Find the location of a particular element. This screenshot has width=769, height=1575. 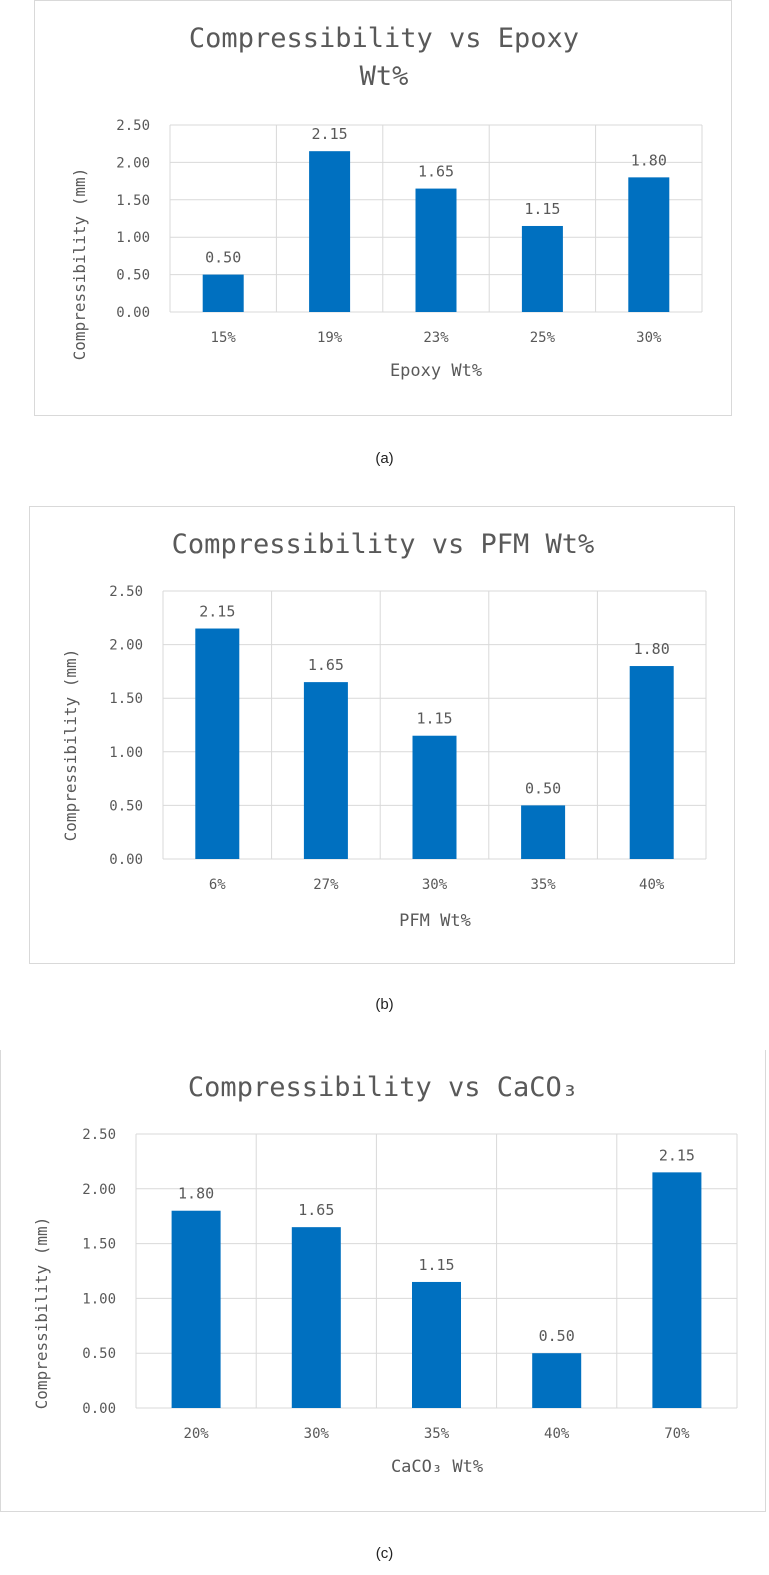

x-axis-label: PFM Wt% is located at coordinates (435, 921).